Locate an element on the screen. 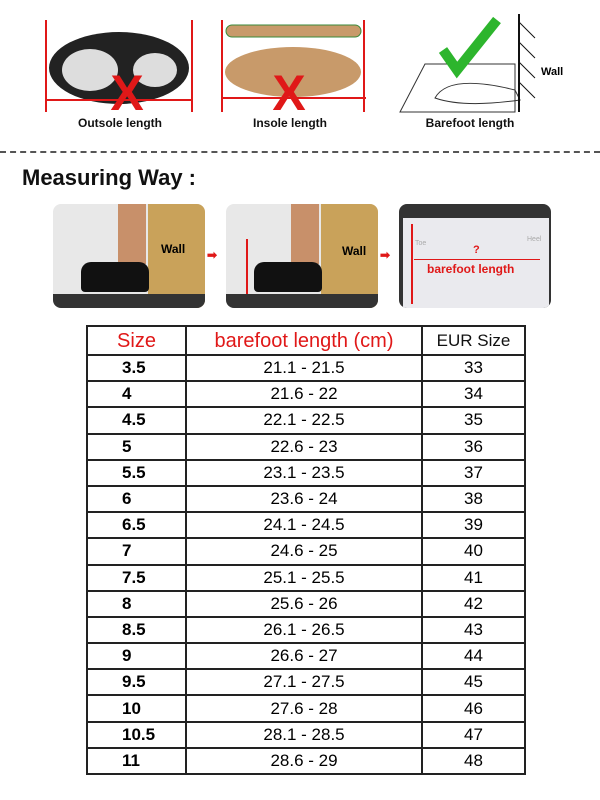  cell-eur-size: 38 is located at coordinates (473, 499).